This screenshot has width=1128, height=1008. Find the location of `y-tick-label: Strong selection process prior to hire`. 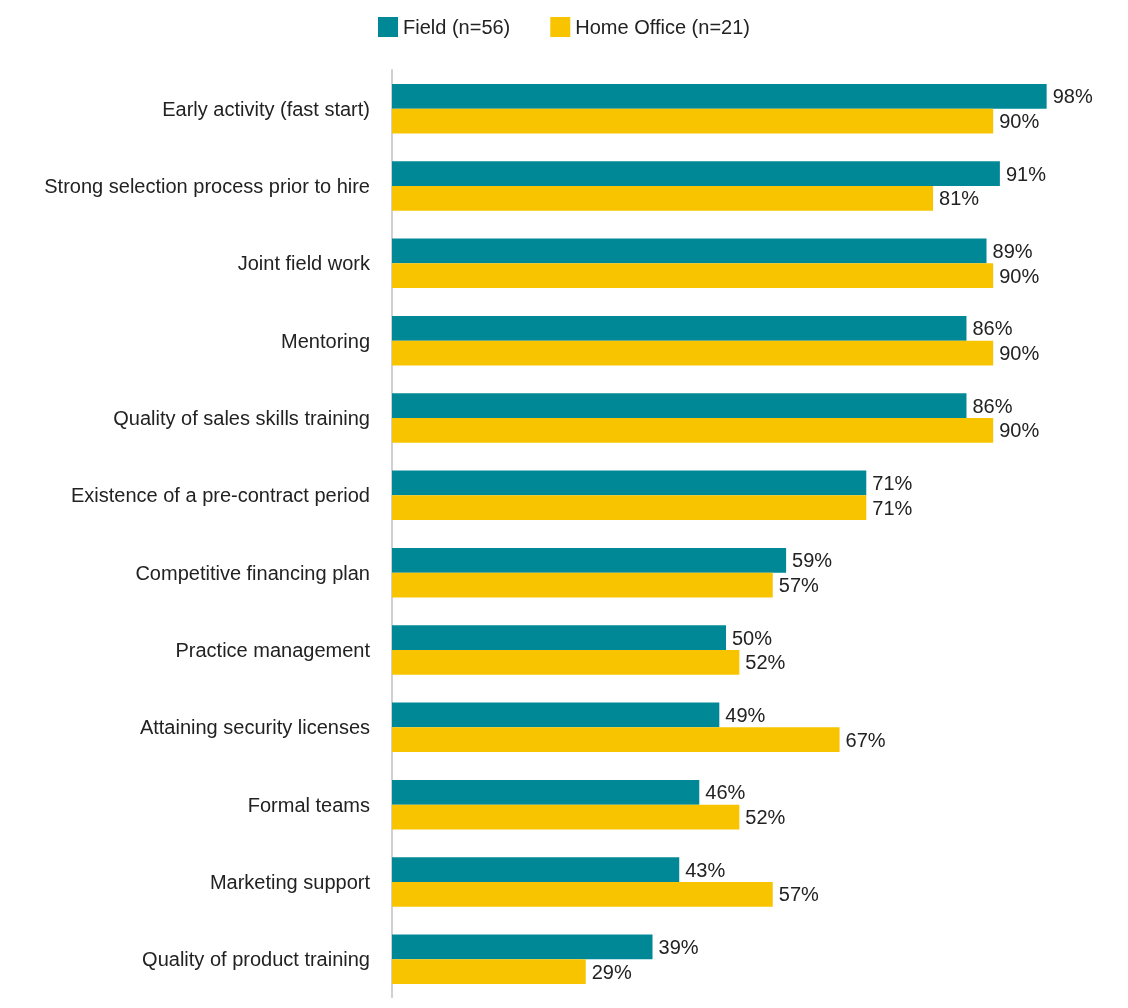

y-tick-label: Strong selection process prior to hire is located at coordinates (207, 186).